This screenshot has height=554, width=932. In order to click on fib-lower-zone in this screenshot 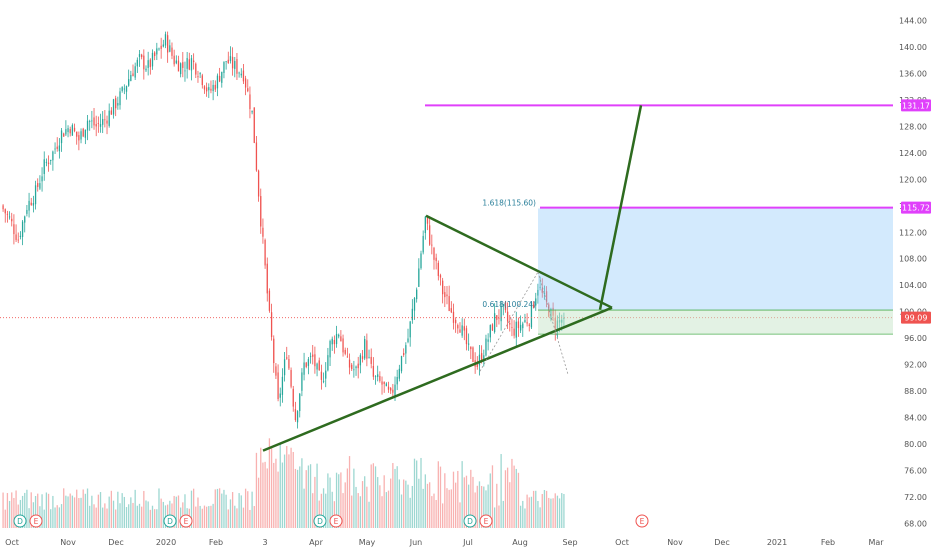, I will do `click(715, 322)`.